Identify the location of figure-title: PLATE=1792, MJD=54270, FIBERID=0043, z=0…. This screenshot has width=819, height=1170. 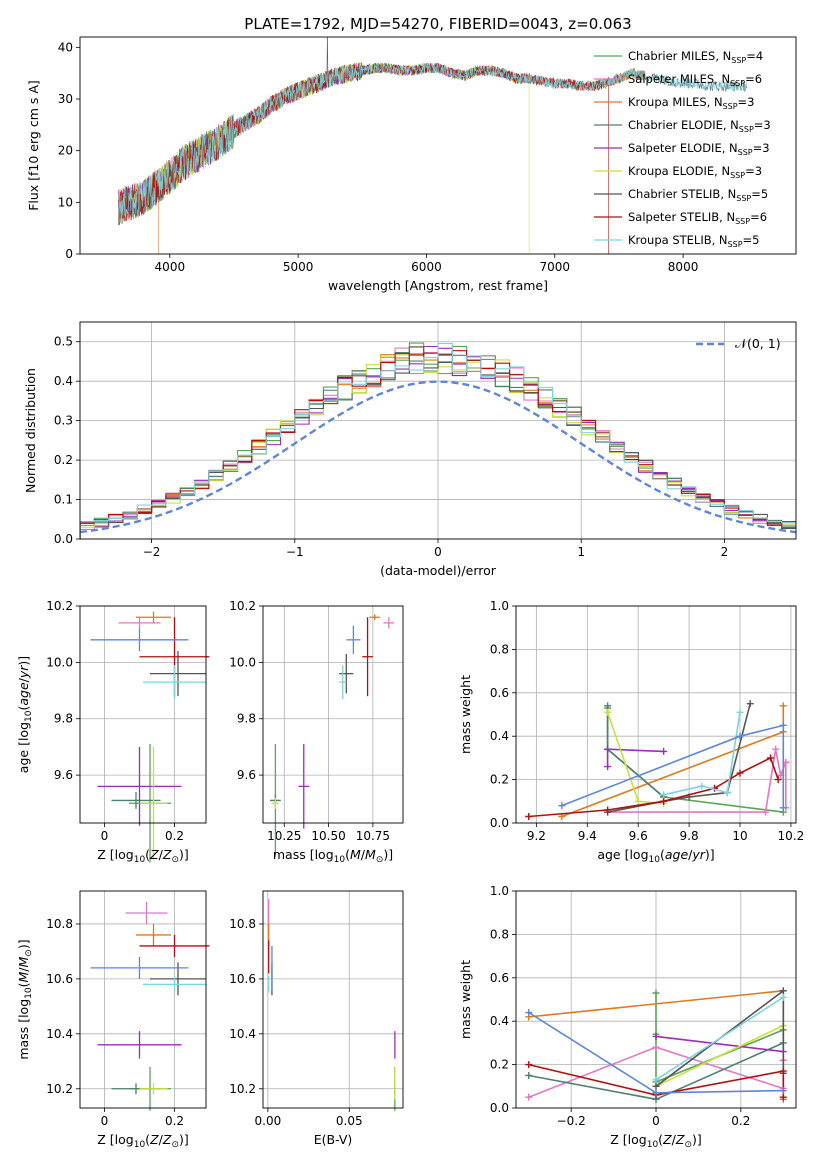
(437, 24).